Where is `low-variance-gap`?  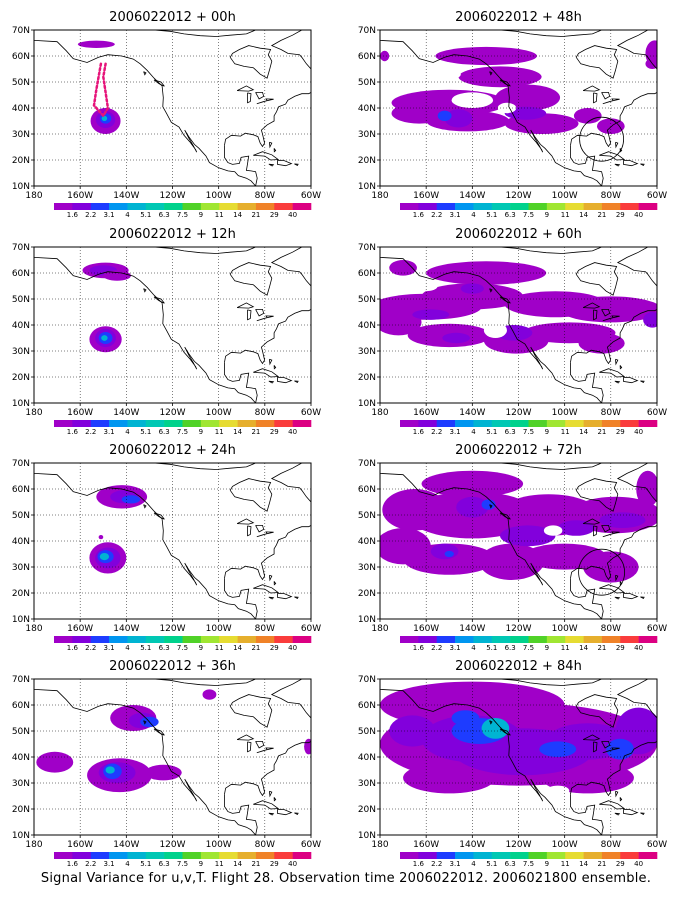 low-variance-gap is located at coordinates (449, 74).